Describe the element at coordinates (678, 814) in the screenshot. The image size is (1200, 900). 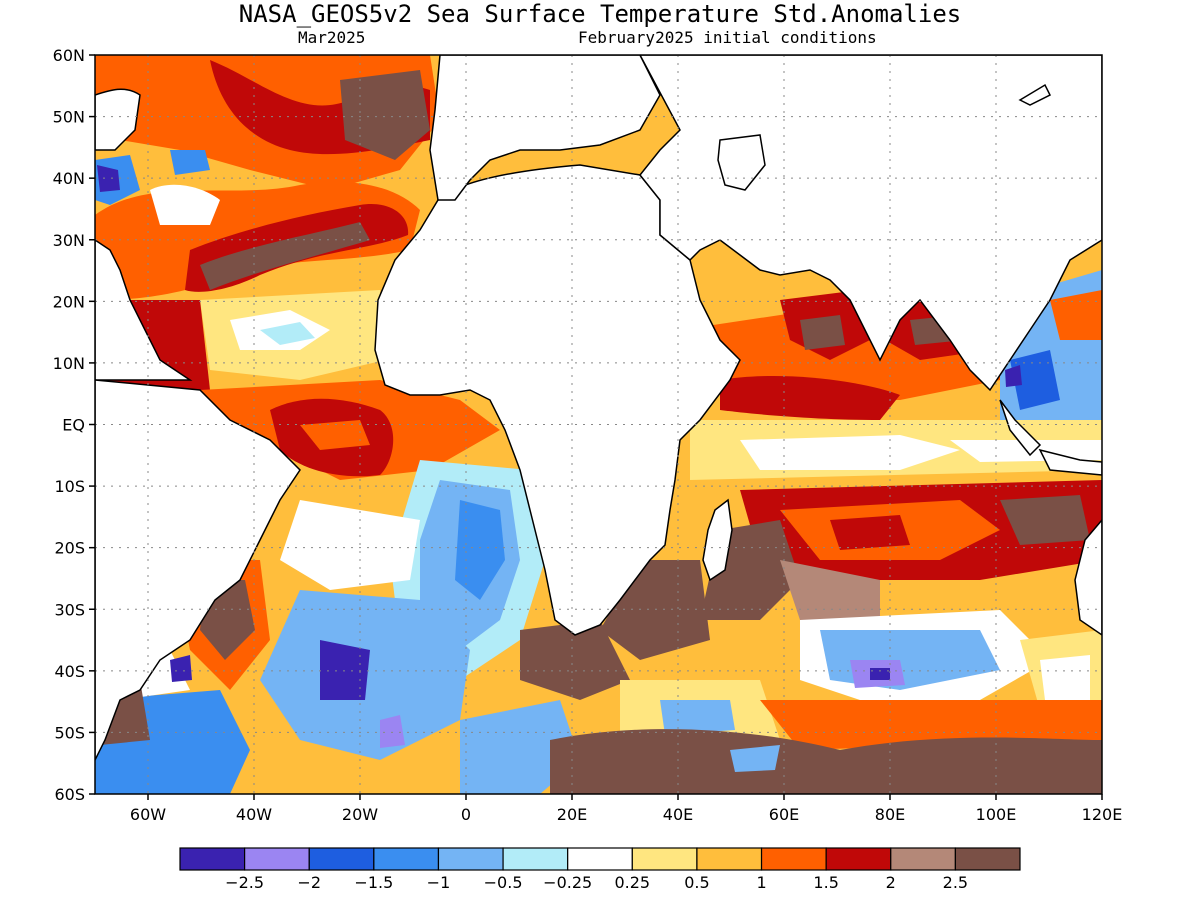
I see `lon-tick-label: 40E` at that location.